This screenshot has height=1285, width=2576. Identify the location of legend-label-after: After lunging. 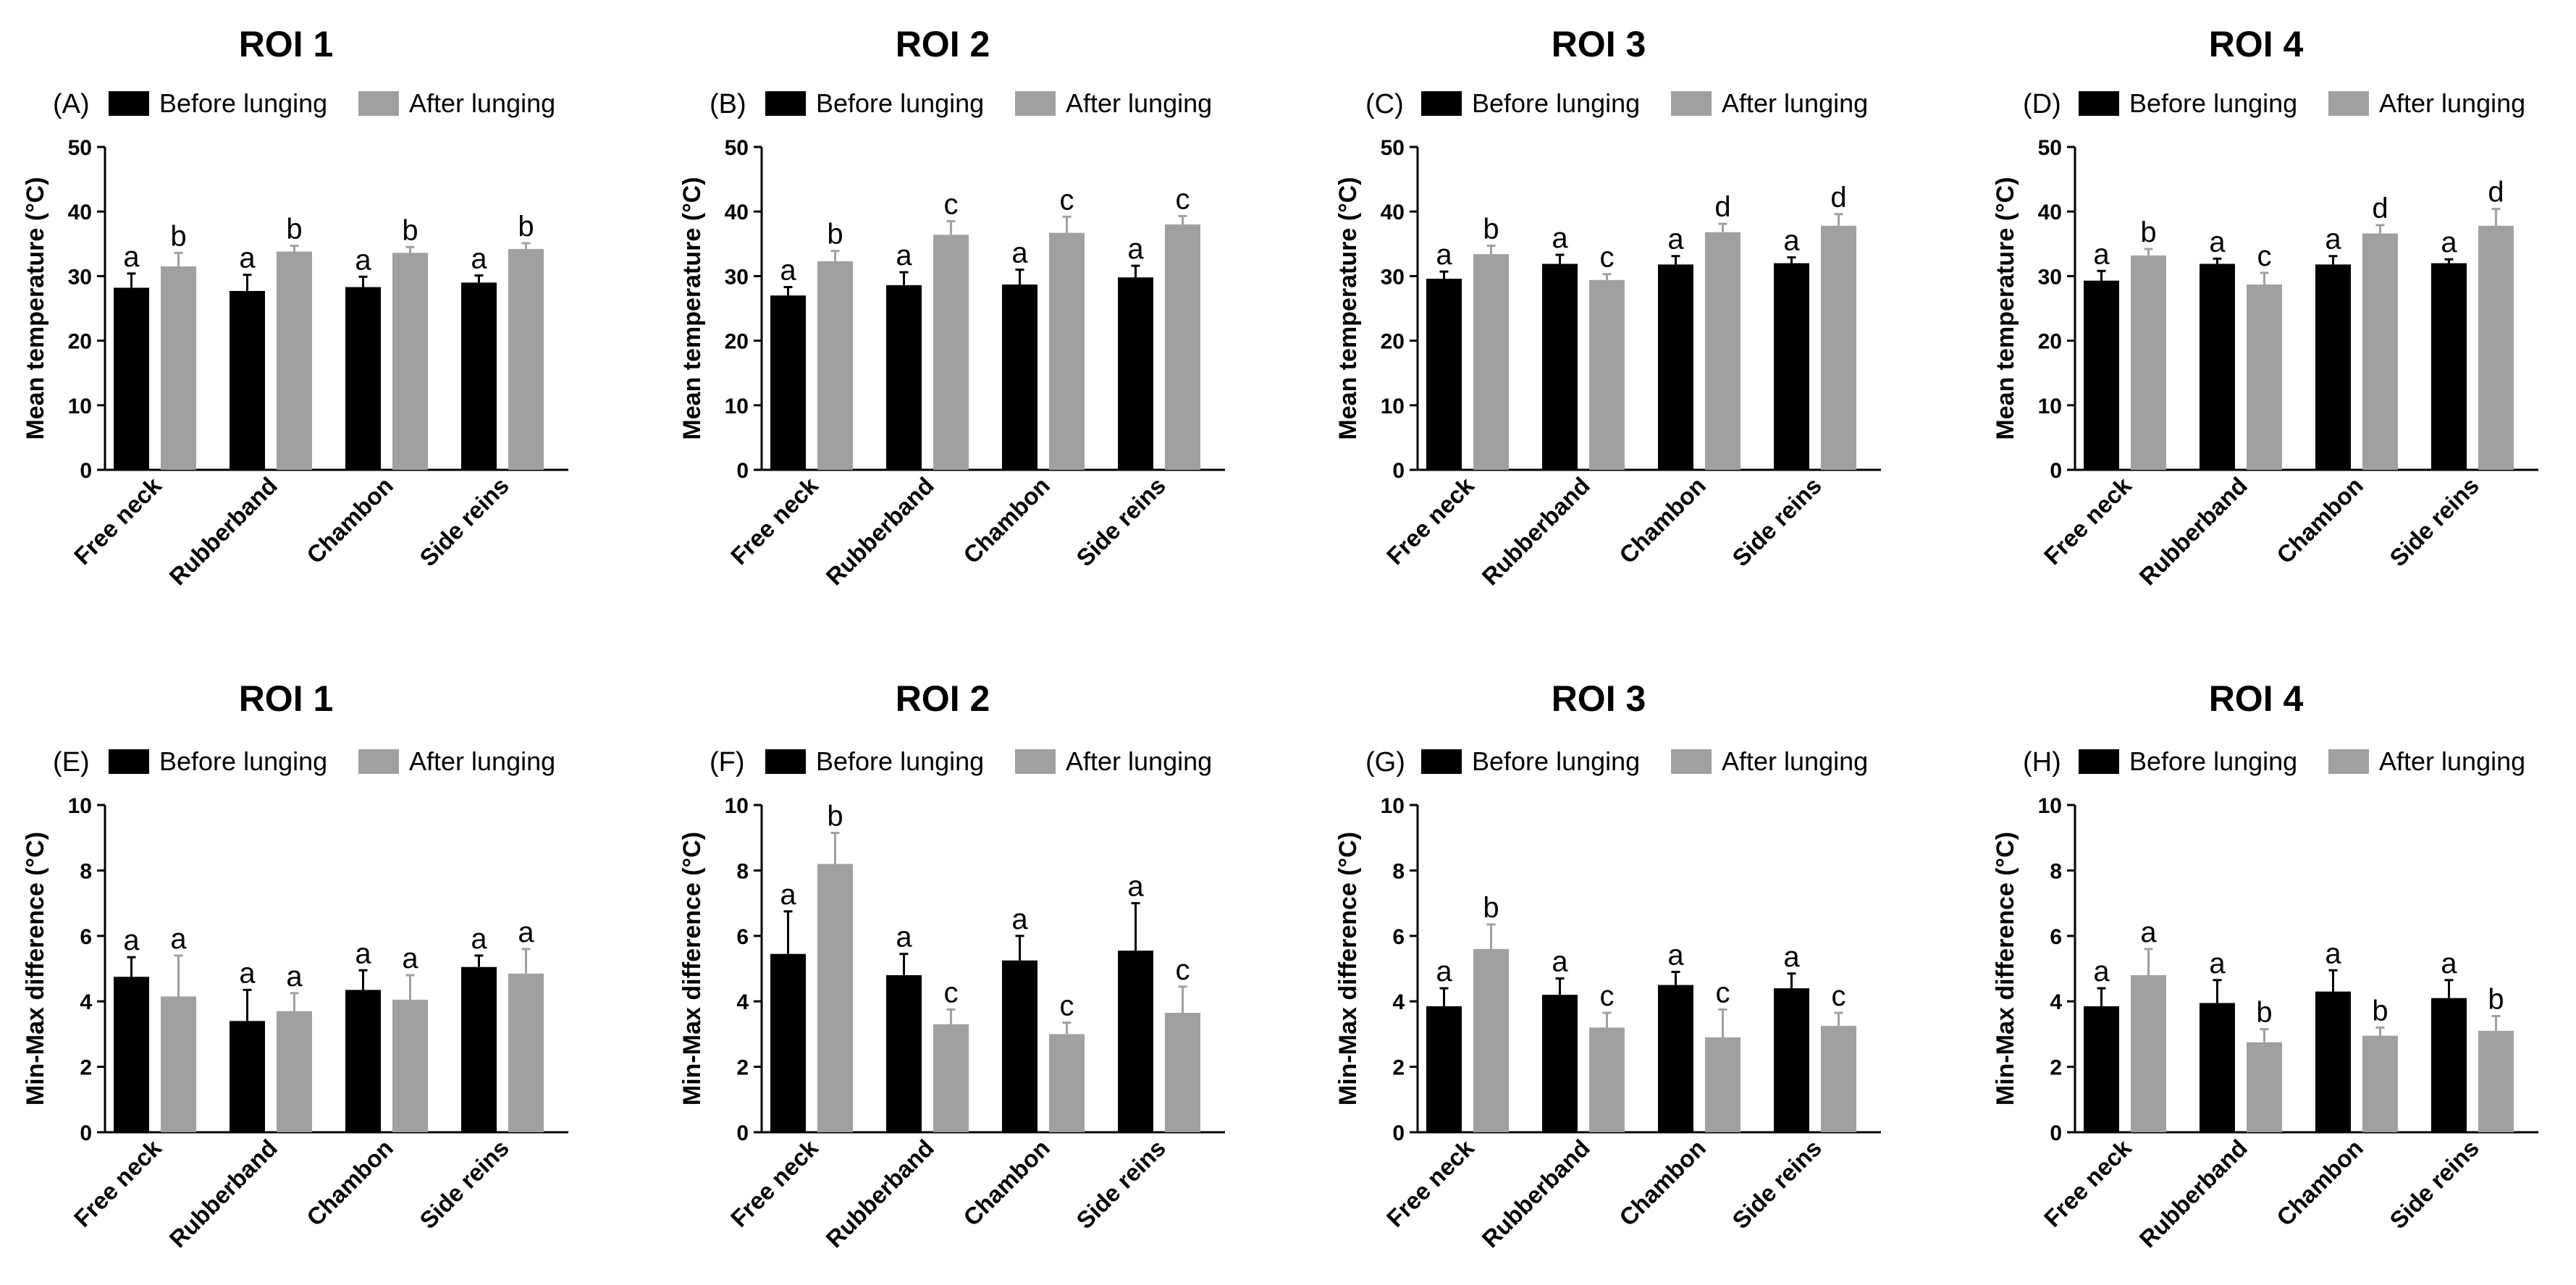
(1139, 103).